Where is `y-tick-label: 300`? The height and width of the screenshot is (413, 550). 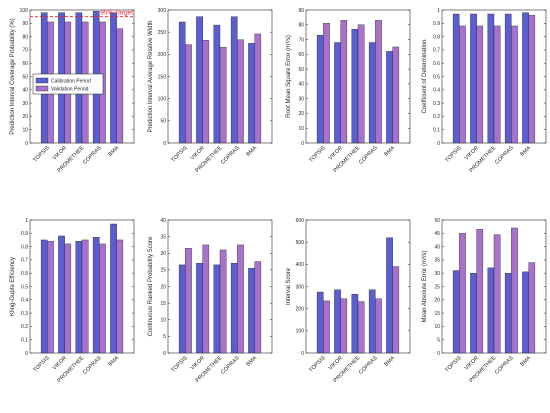
y-tick-label: 300 is located at coordinates (300, 287).